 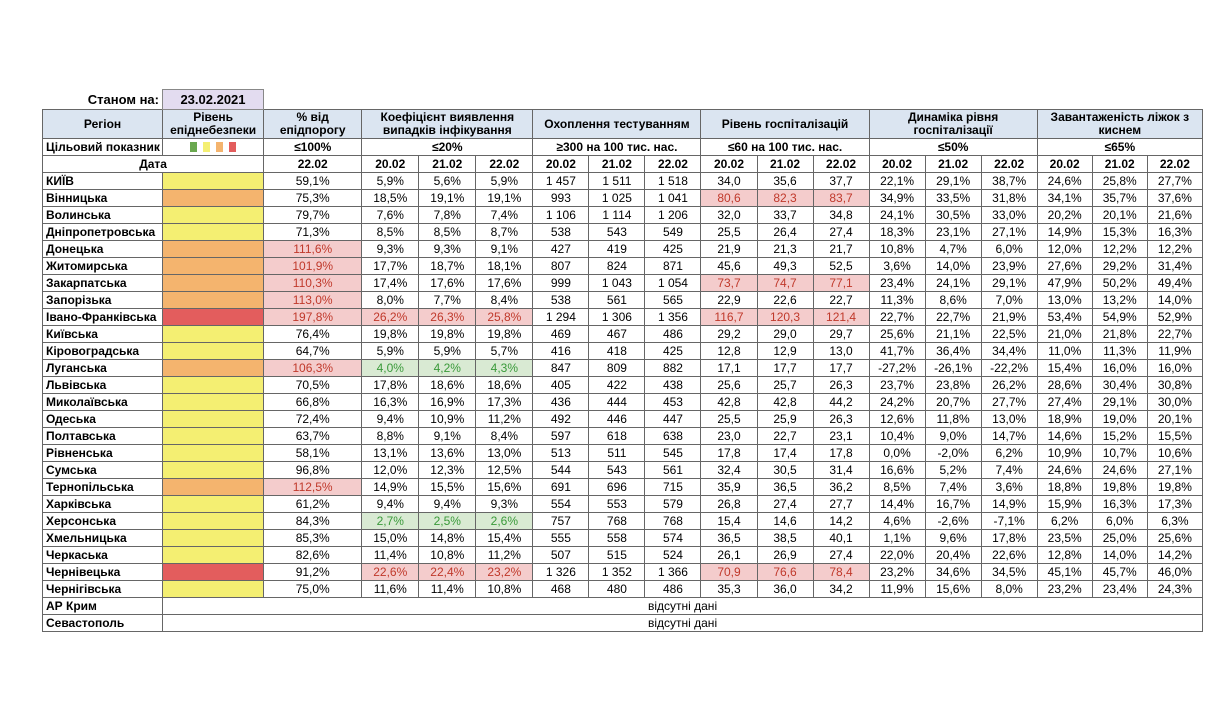 I want to click on value-cell: 507, so click(x=561, y=555).